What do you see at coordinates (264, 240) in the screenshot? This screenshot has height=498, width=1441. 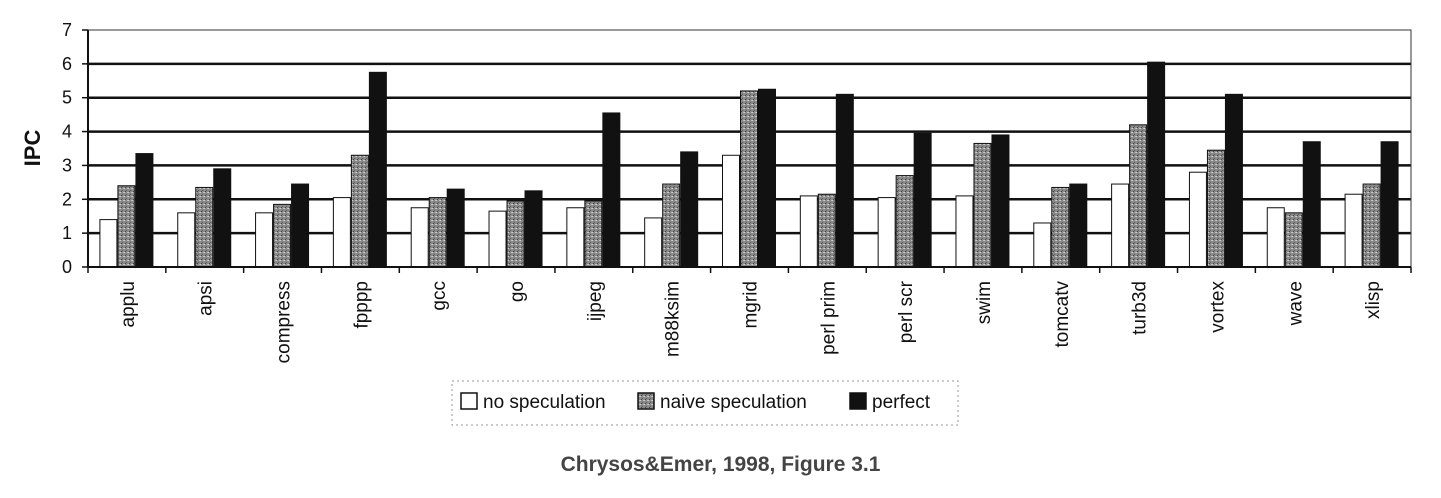 I see `bar-no-speculation-compress` at bounding box center [264, 240].